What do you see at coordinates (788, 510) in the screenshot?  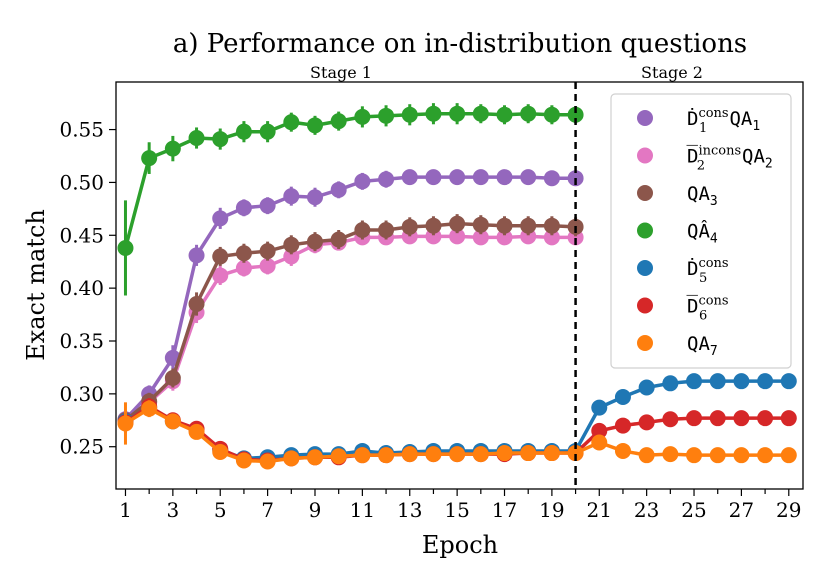 I see `x-tick-label: 29` at bounding box center [788, 510].